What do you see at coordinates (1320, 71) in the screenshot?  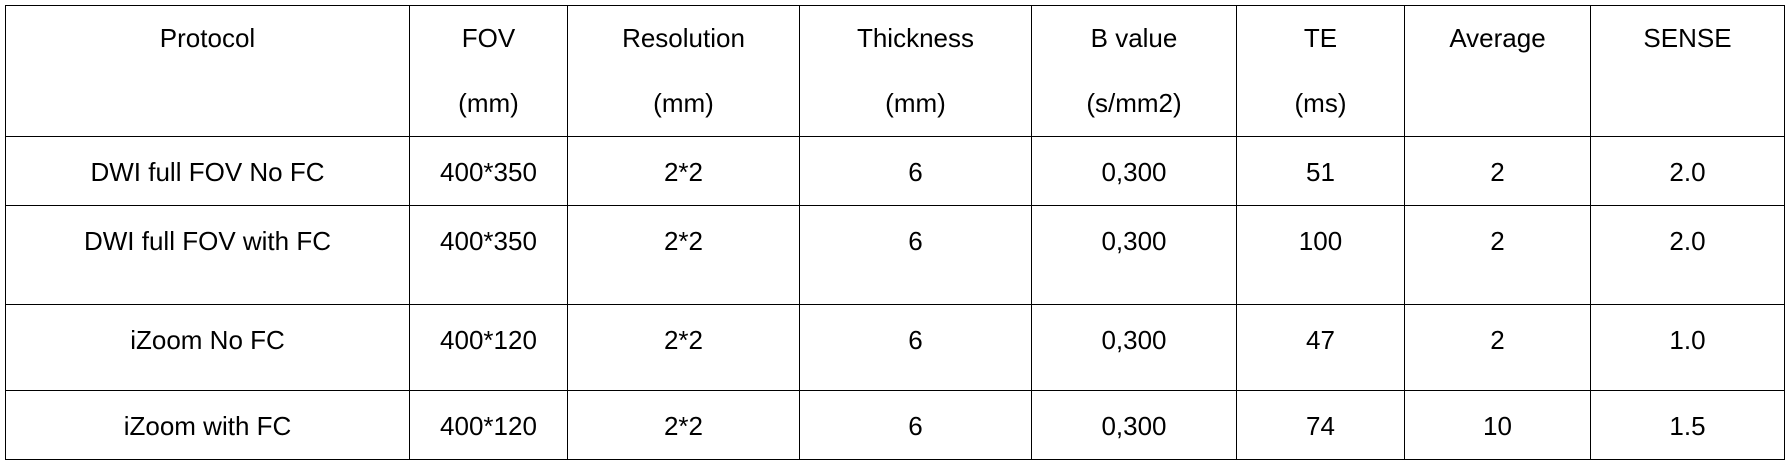 I see `header-cell: TE (ms)` at bounding box center [1320, 71].